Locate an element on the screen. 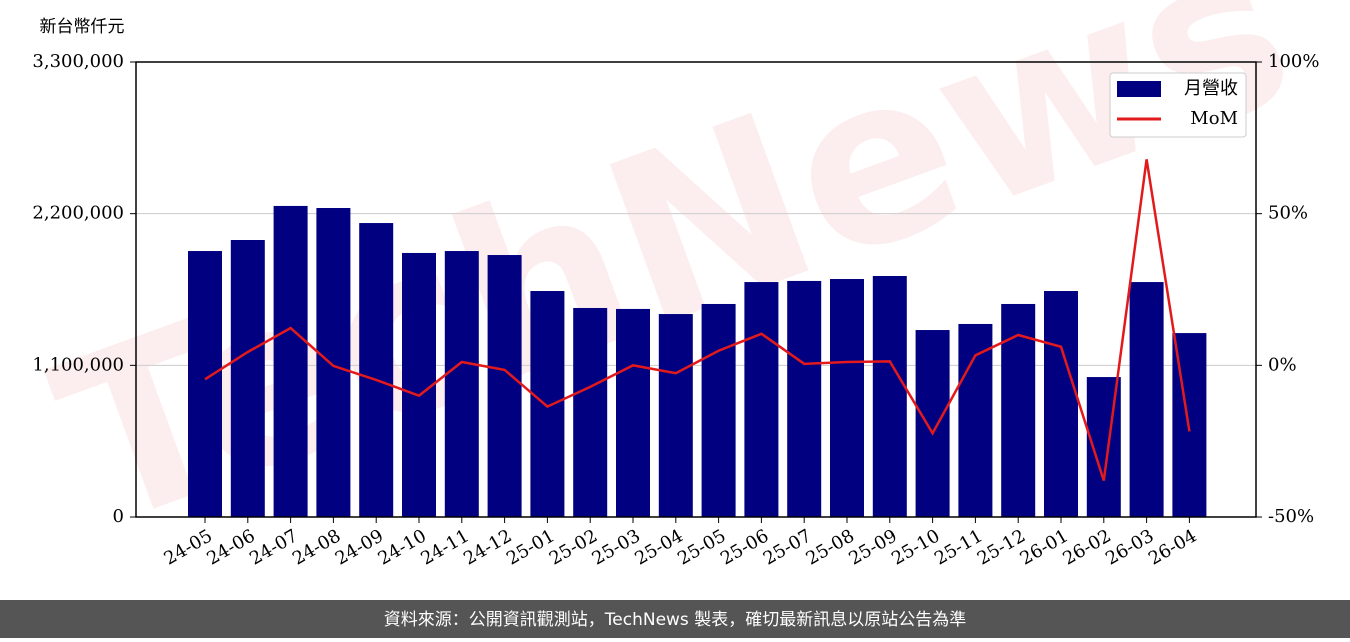 Image resolution: width=1350 pixels, height=642 pixels. x-tick-label: 25-10 is located at coordinates (915, 547).